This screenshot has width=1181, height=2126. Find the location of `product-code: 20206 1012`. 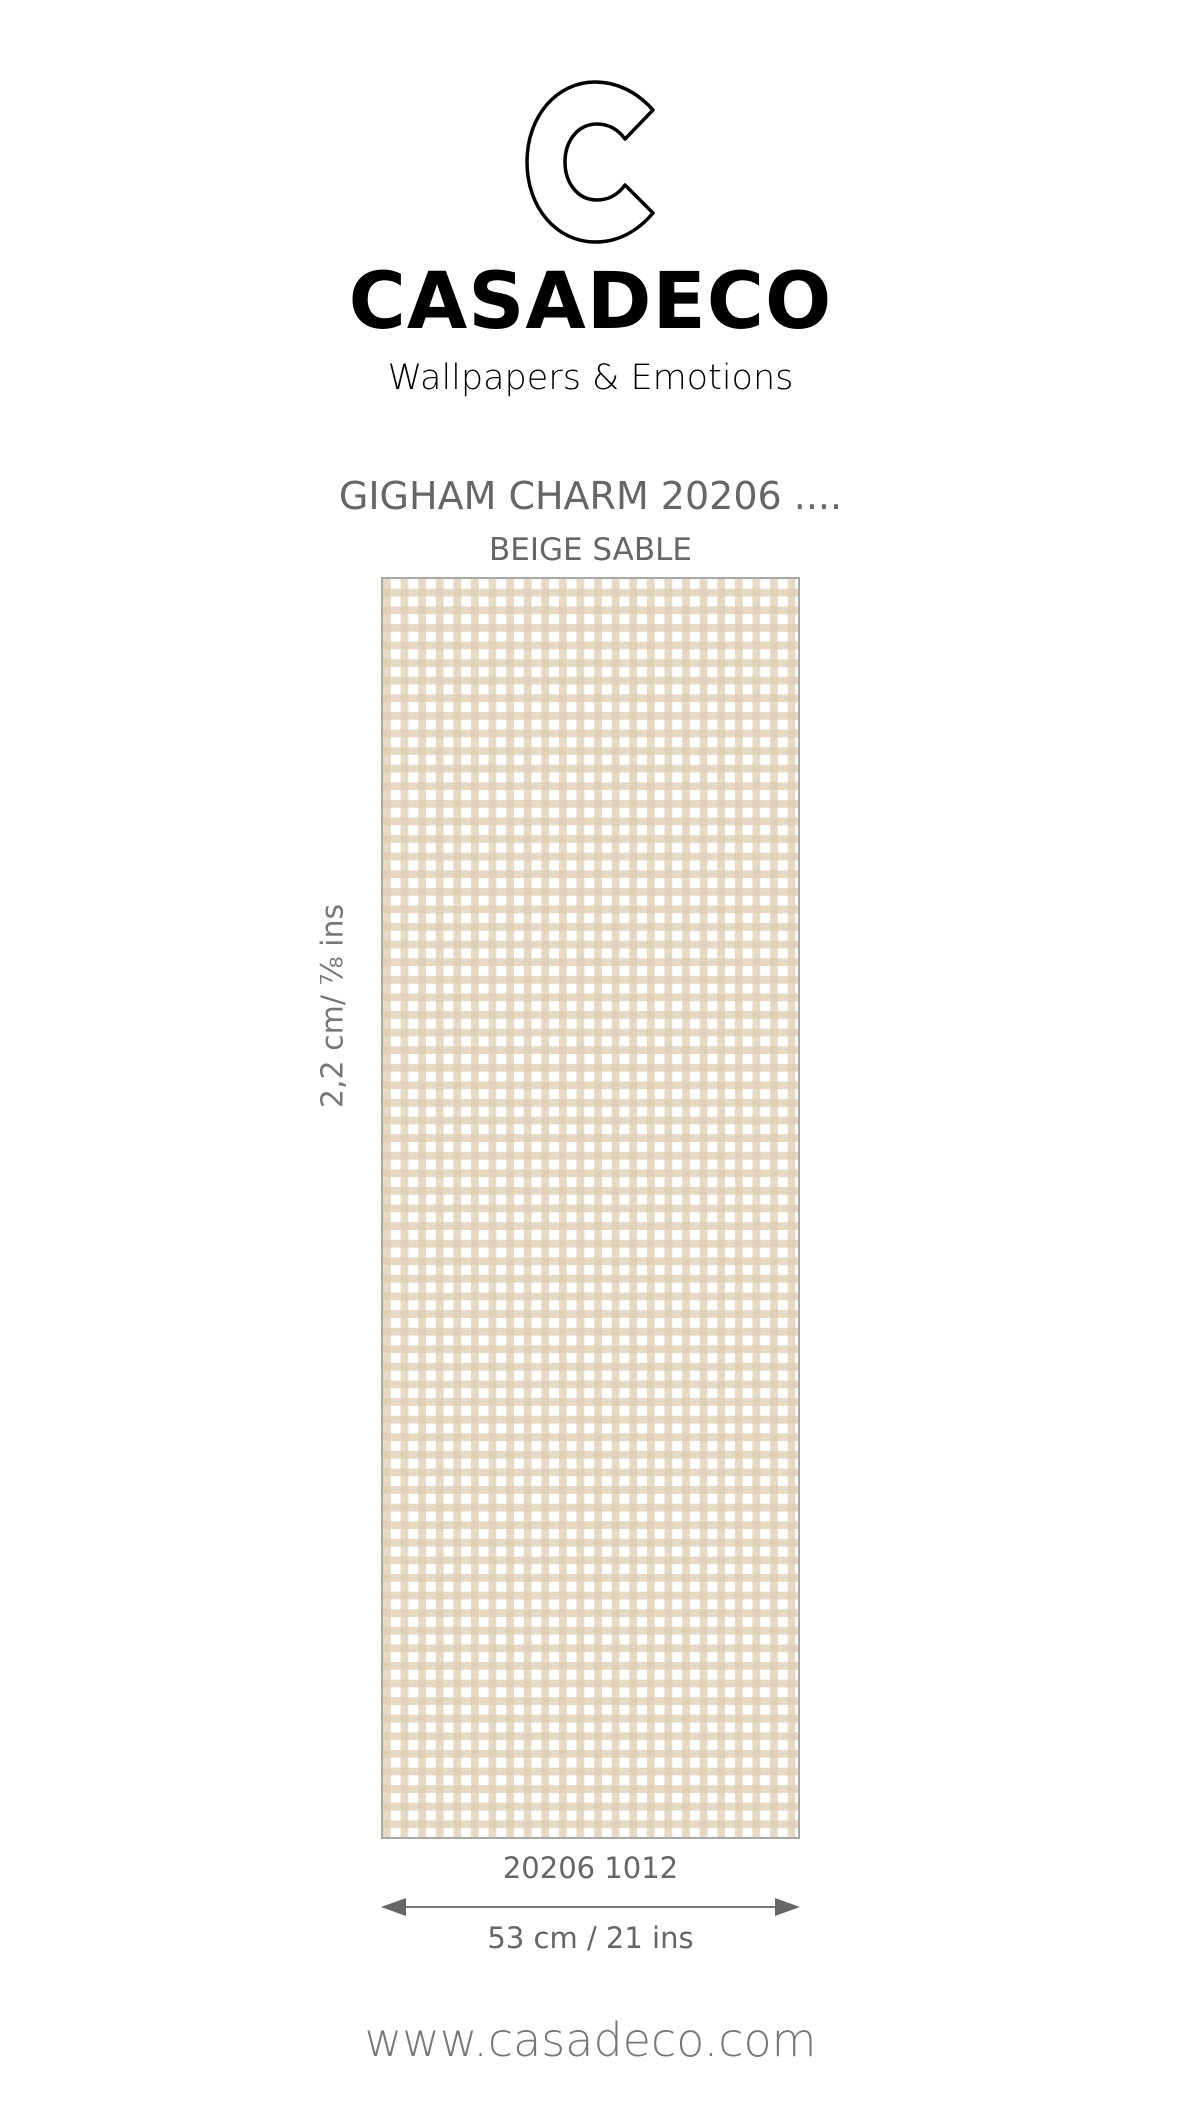

product-code: 20206 1012 is located at coordinates (590, 1868).